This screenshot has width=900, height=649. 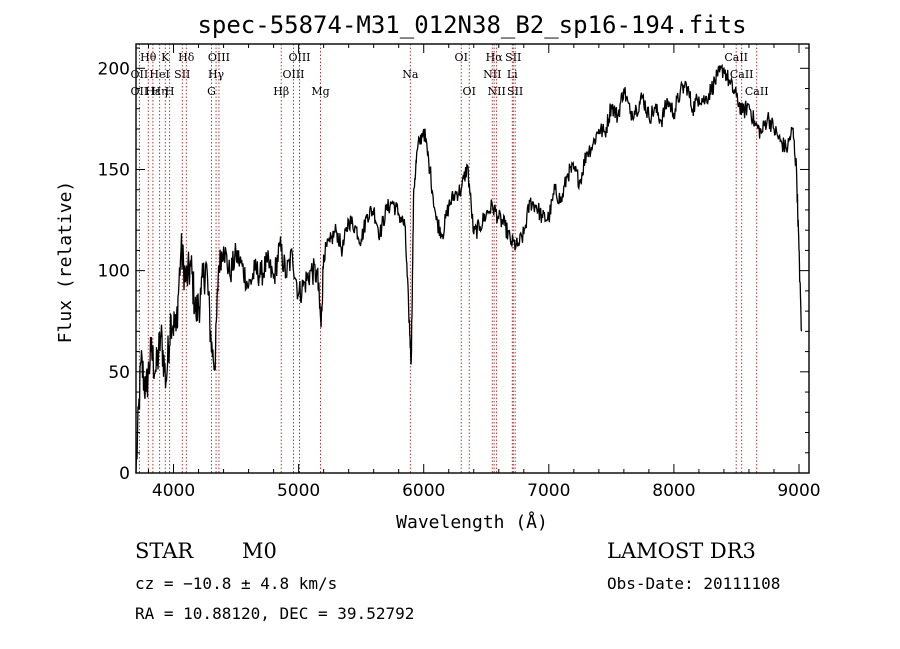 What do you see at coordinates (114, 170) in the screenshot?
I see `y-tick-label: 150` at bounding box center [114, 170].